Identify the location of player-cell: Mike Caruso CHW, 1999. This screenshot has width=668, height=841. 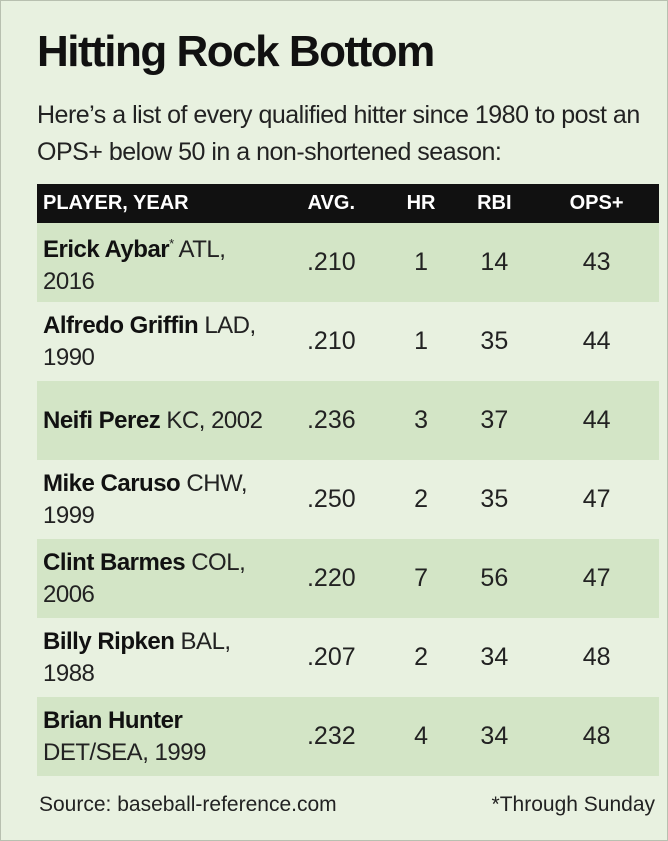
(156, 499).